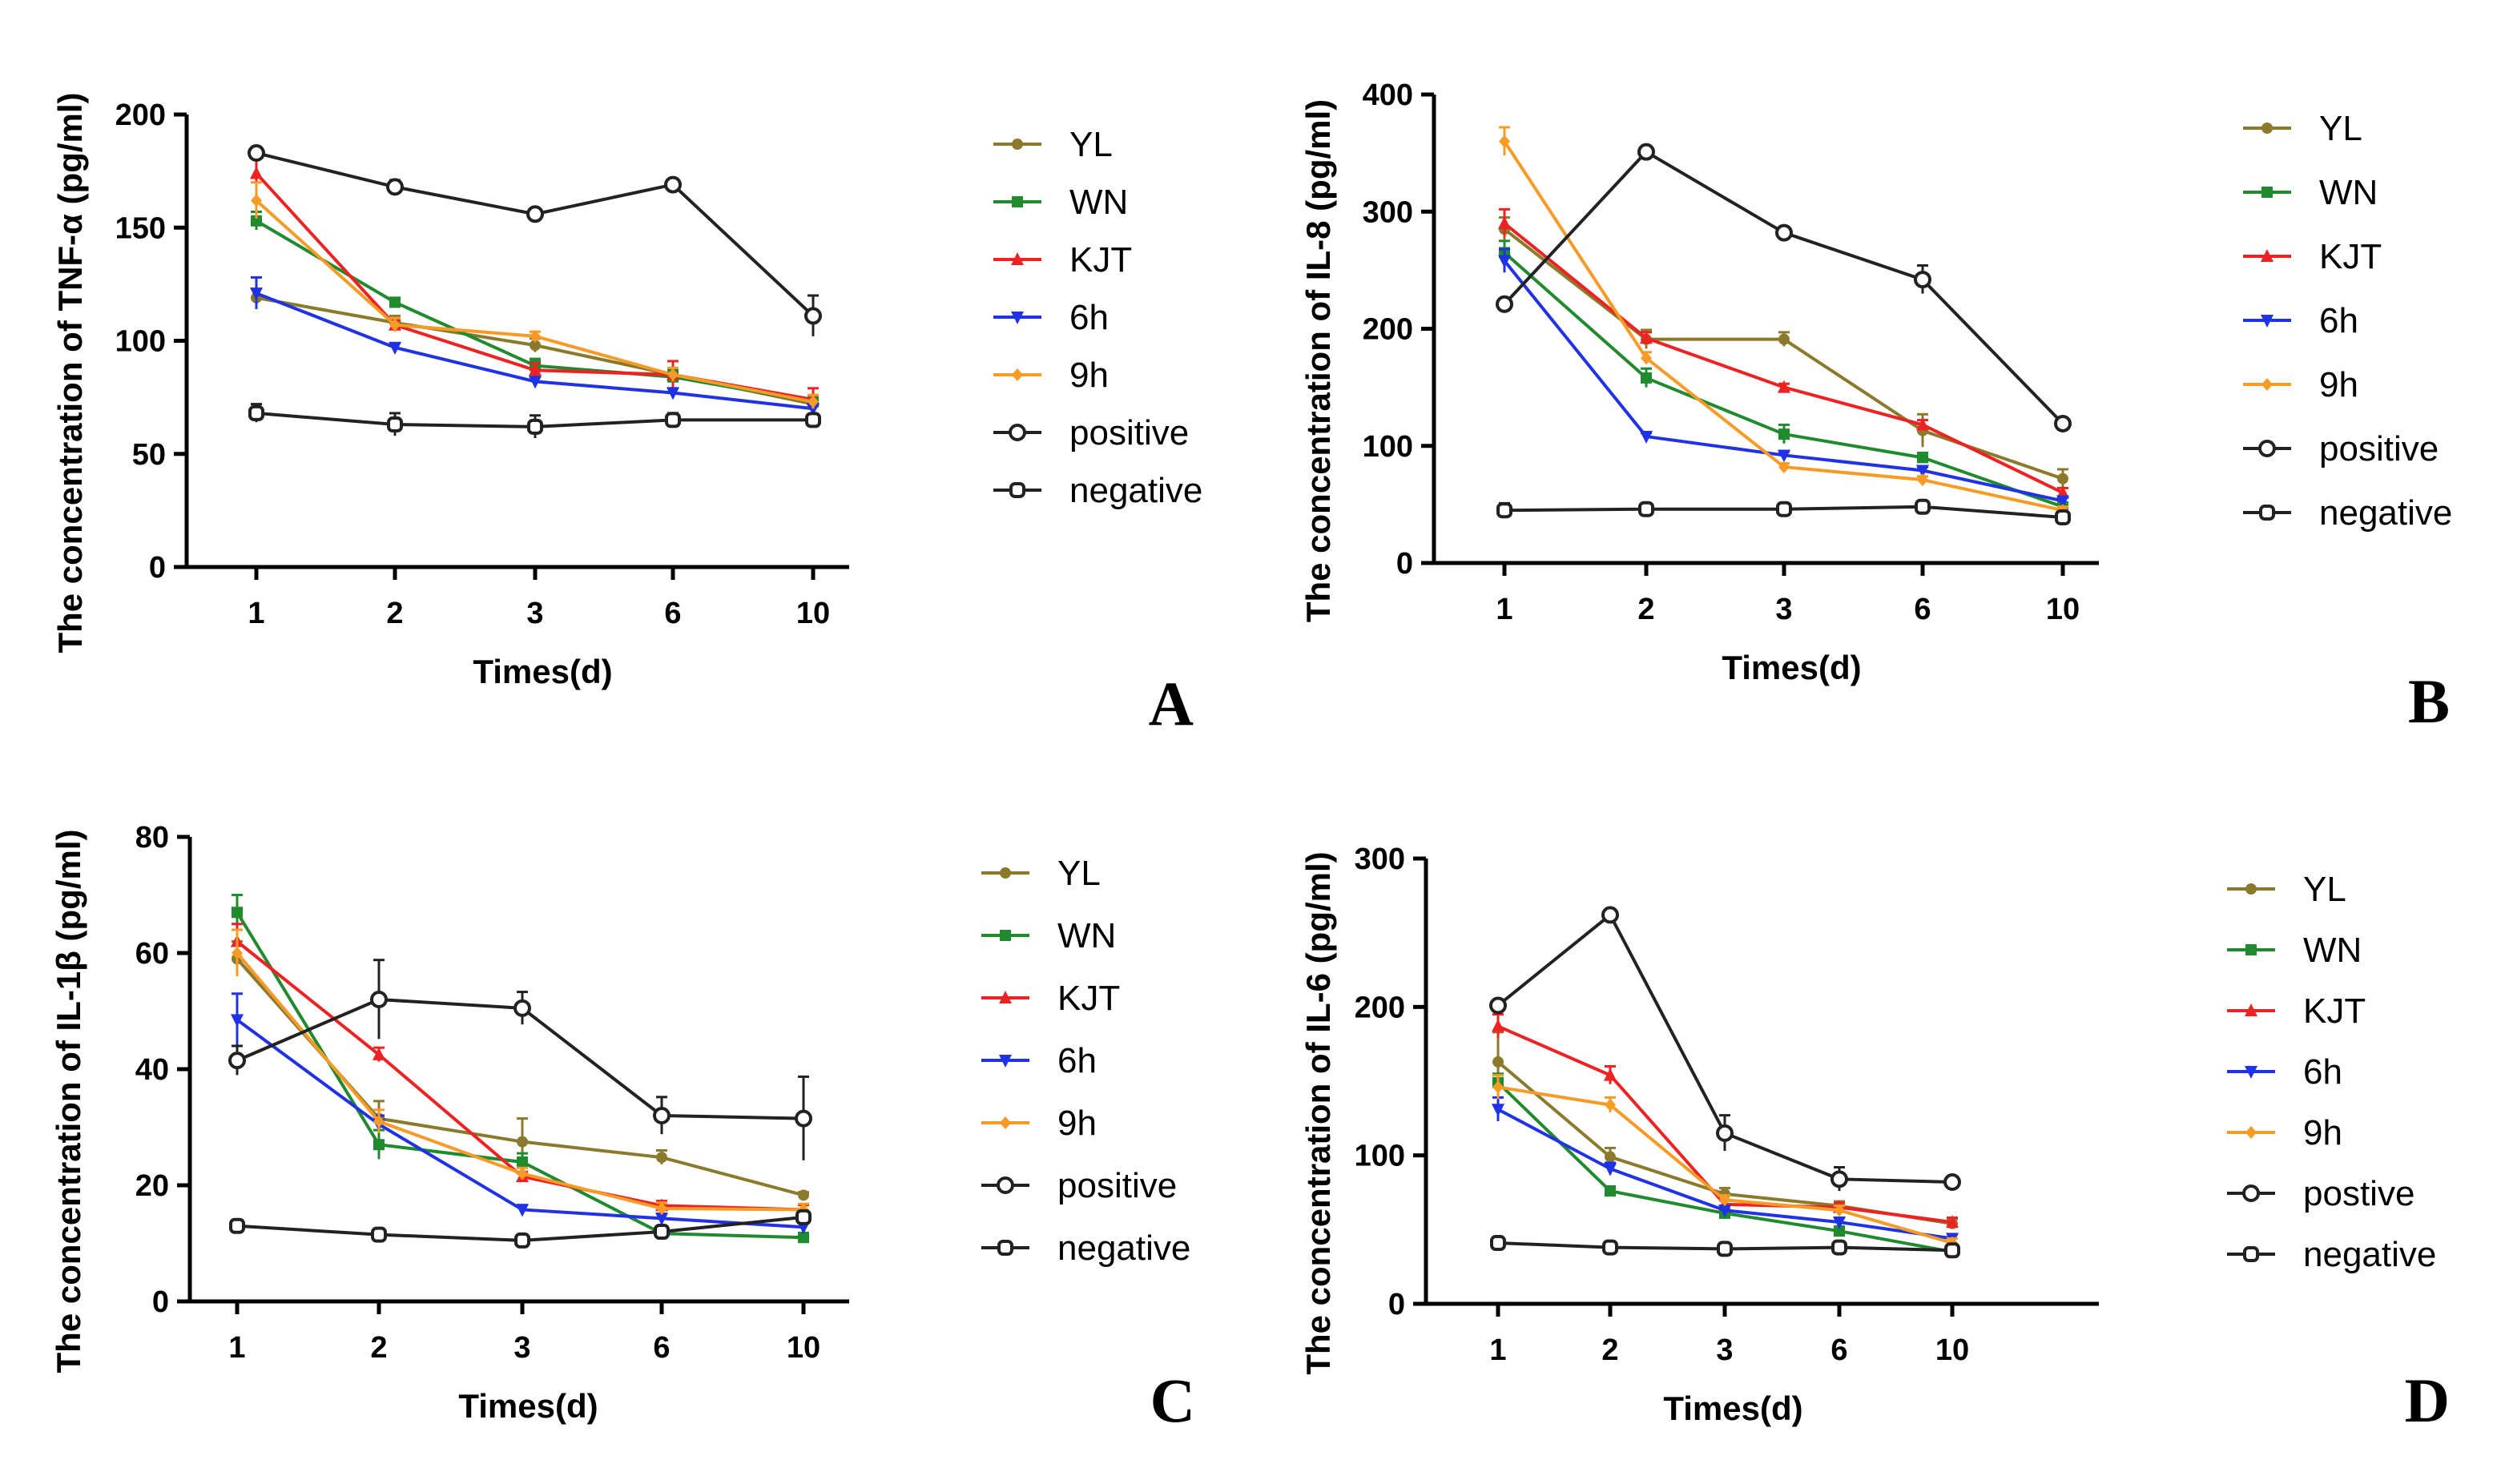 The image size is (2497, 1484). Describe the element at coordinates (1172, 1400) in the screenshot. I see `panel-letter: C` at that location.